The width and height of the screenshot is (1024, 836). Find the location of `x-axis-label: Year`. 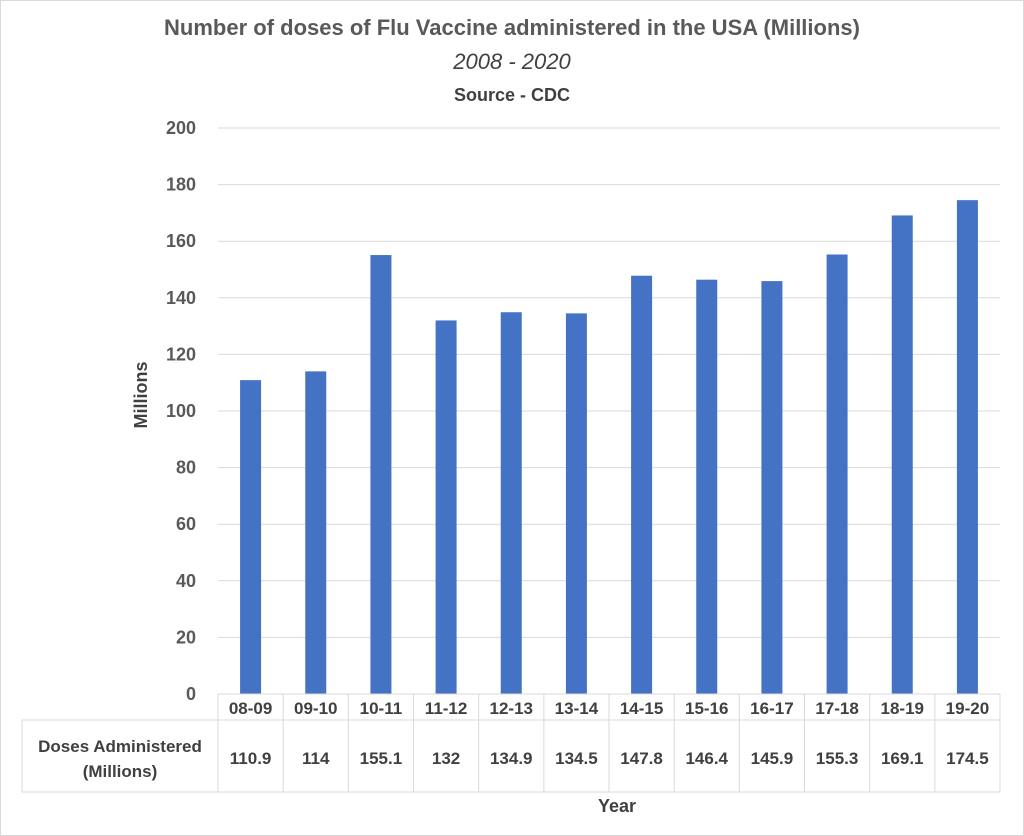

x-axis-label: Year is located at coordinates (617, 806).